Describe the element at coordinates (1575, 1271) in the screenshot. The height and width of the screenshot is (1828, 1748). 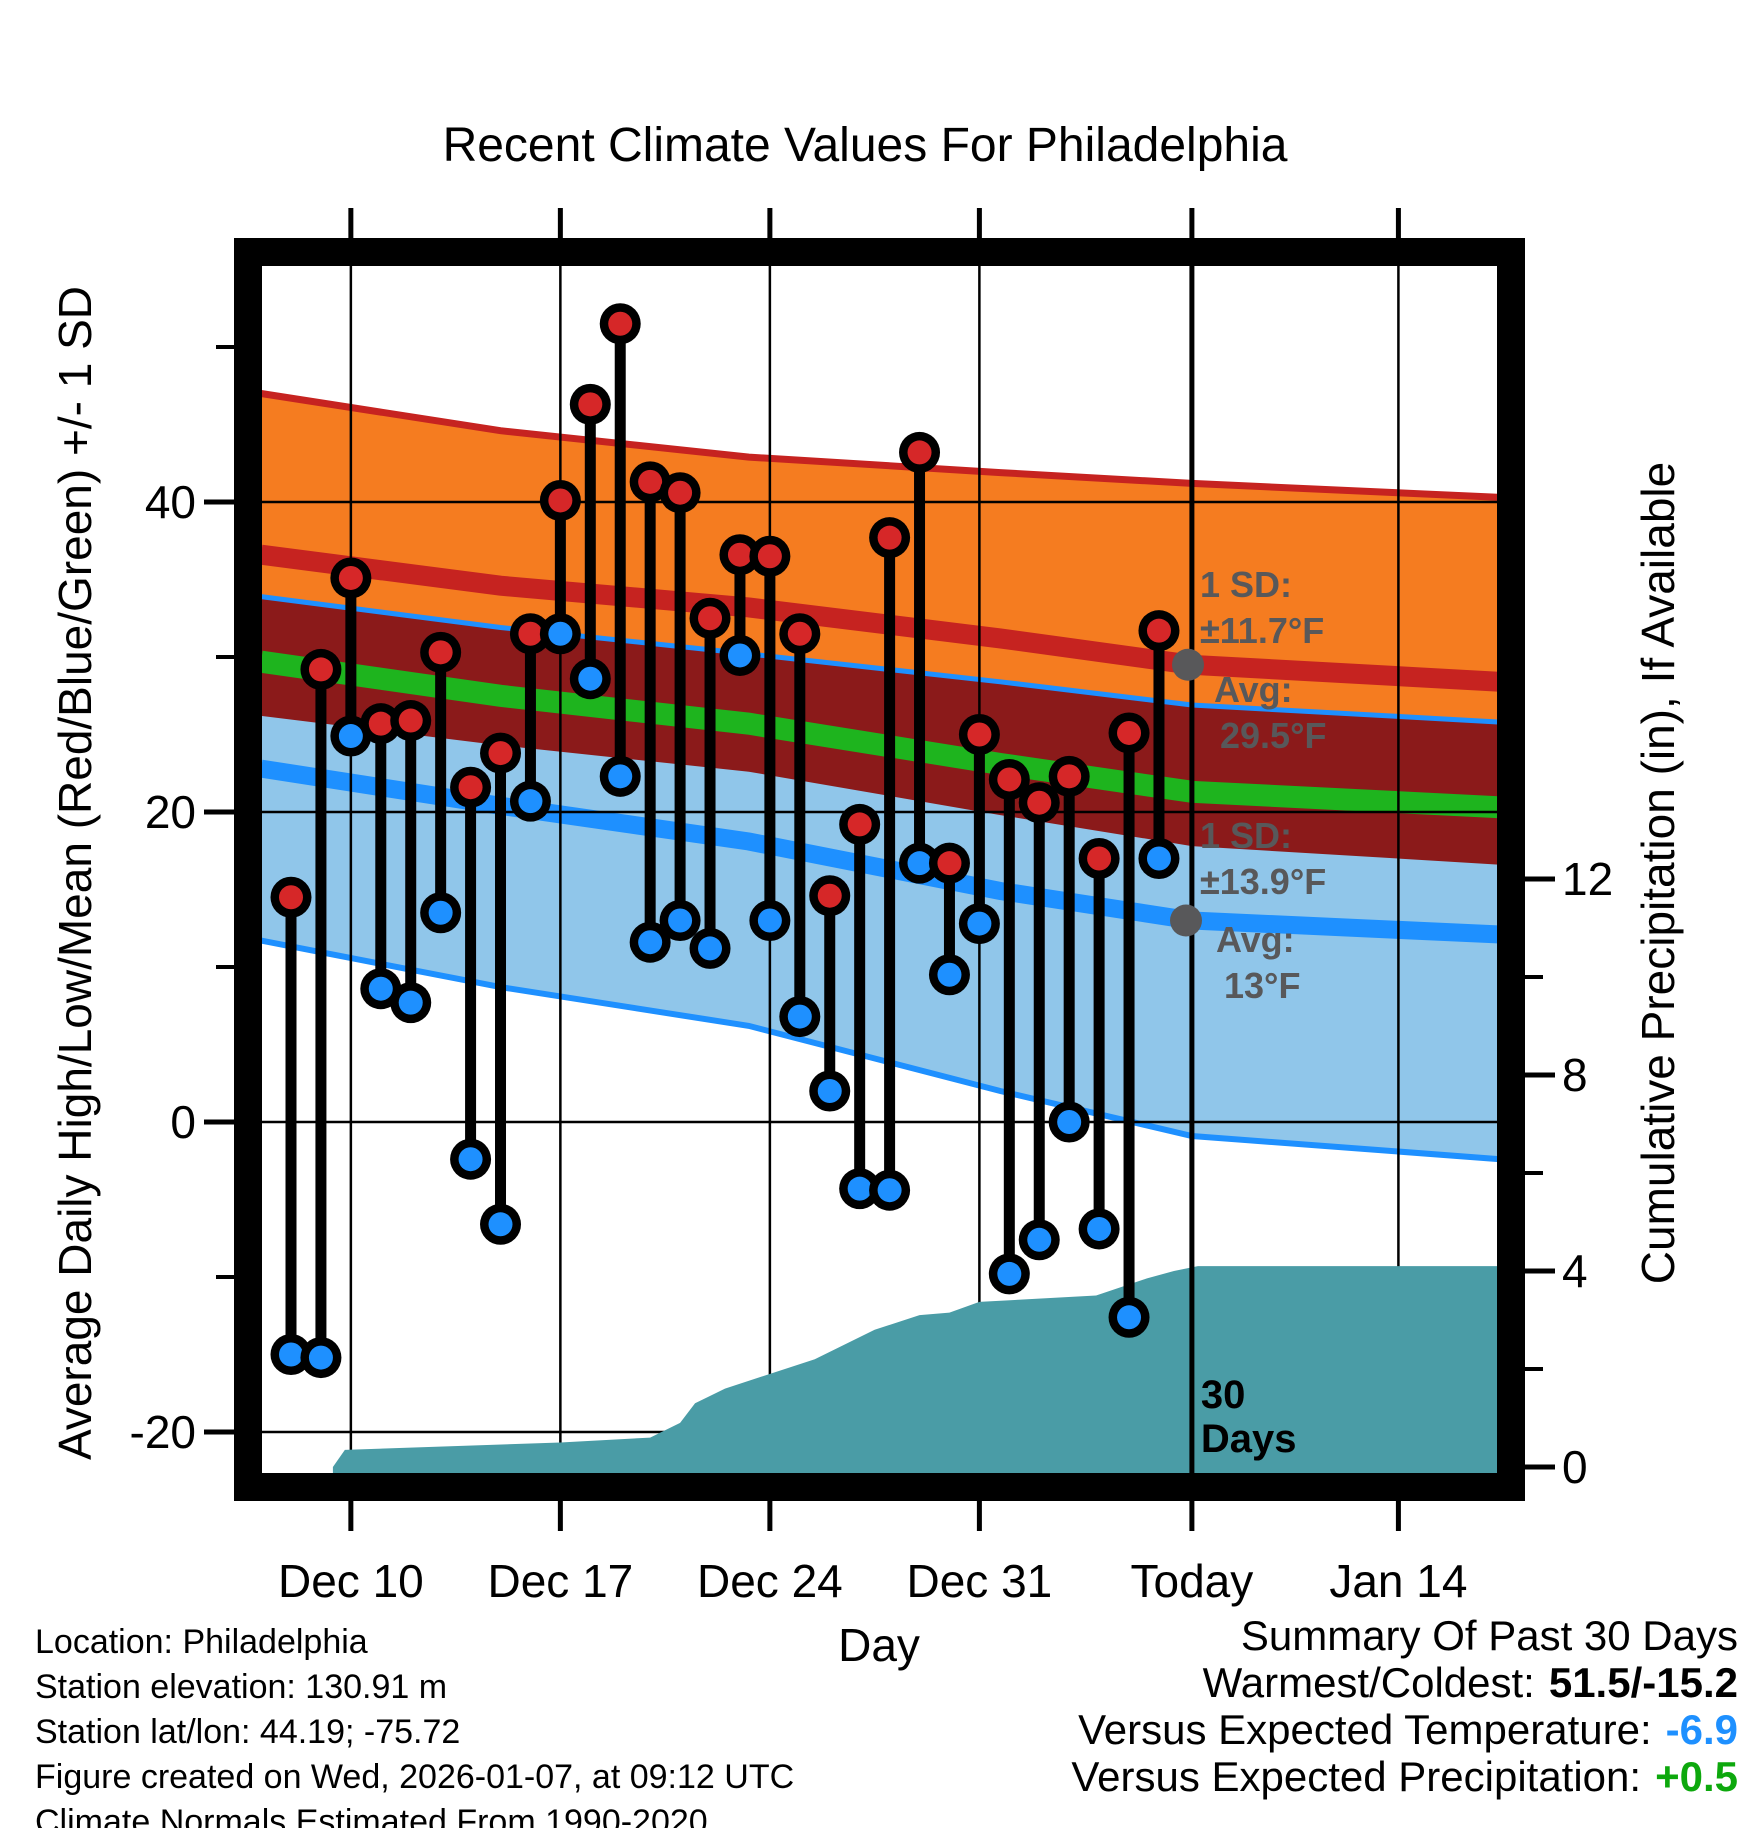
I see `right-tick-label: 4` at that location.